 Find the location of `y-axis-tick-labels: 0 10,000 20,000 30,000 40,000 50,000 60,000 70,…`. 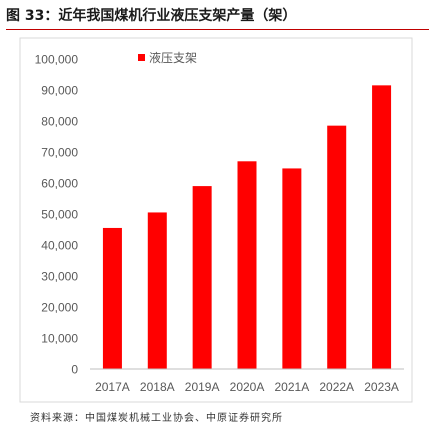

y-axis-tick-labels: 0 10,000 20,000 30,000 40,000 50,000 60,000 70,… is located at coordinates (57, 215).